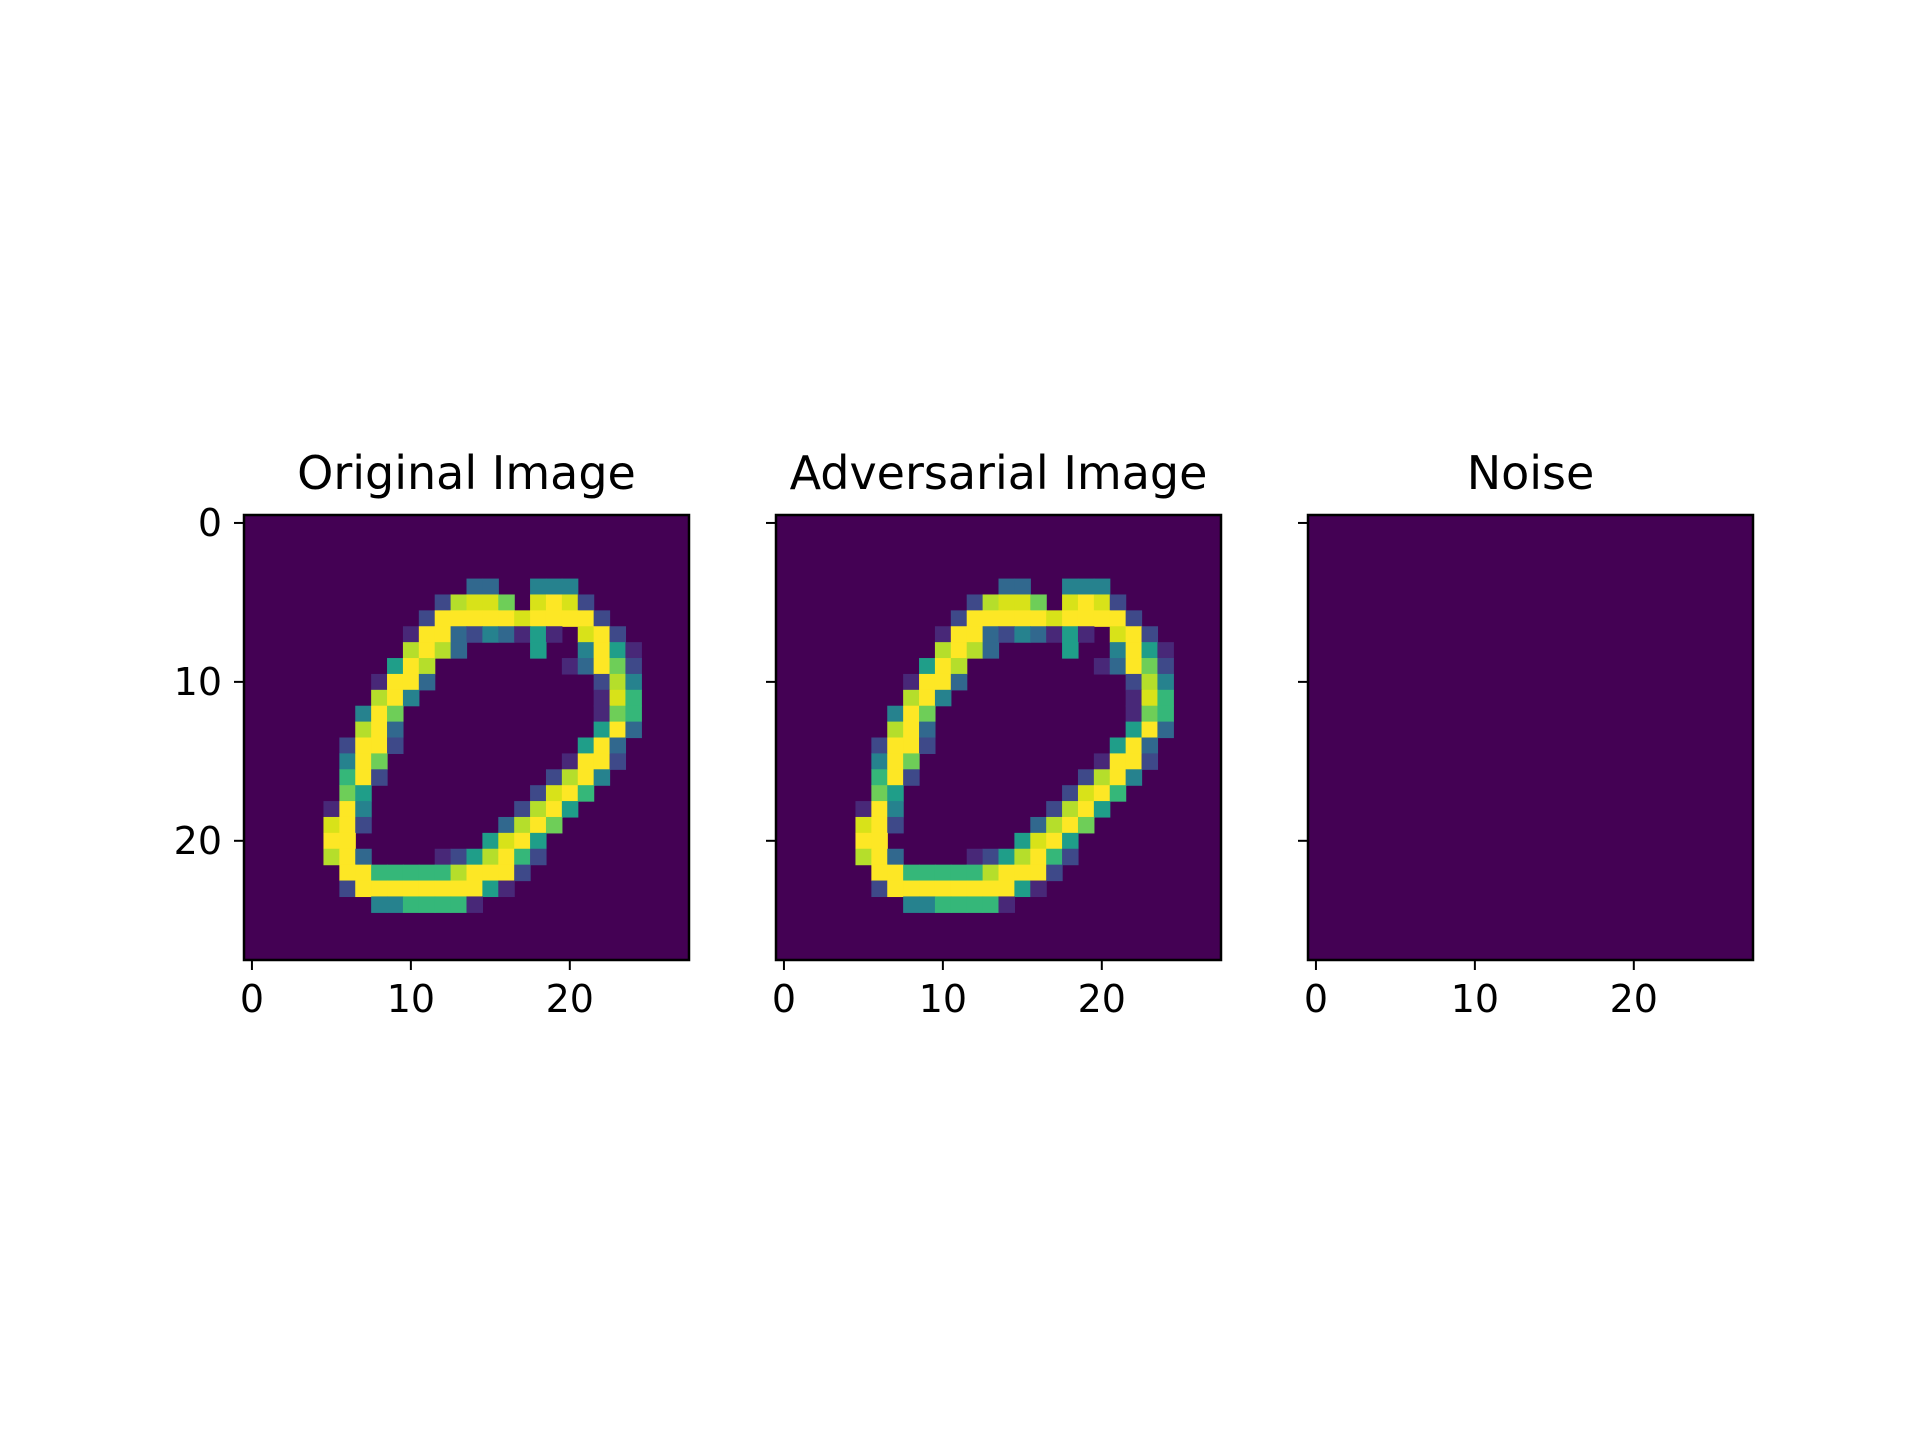  Describe the element at coordinates (1634, 999) in the screenshot. I see `x-tick-label: 20` at that location.